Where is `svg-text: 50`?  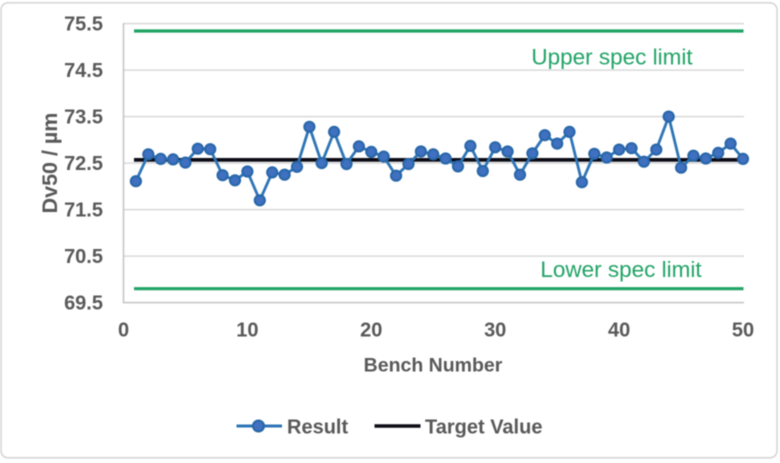
svg-text: 50 is located at coordinates (743, 331).